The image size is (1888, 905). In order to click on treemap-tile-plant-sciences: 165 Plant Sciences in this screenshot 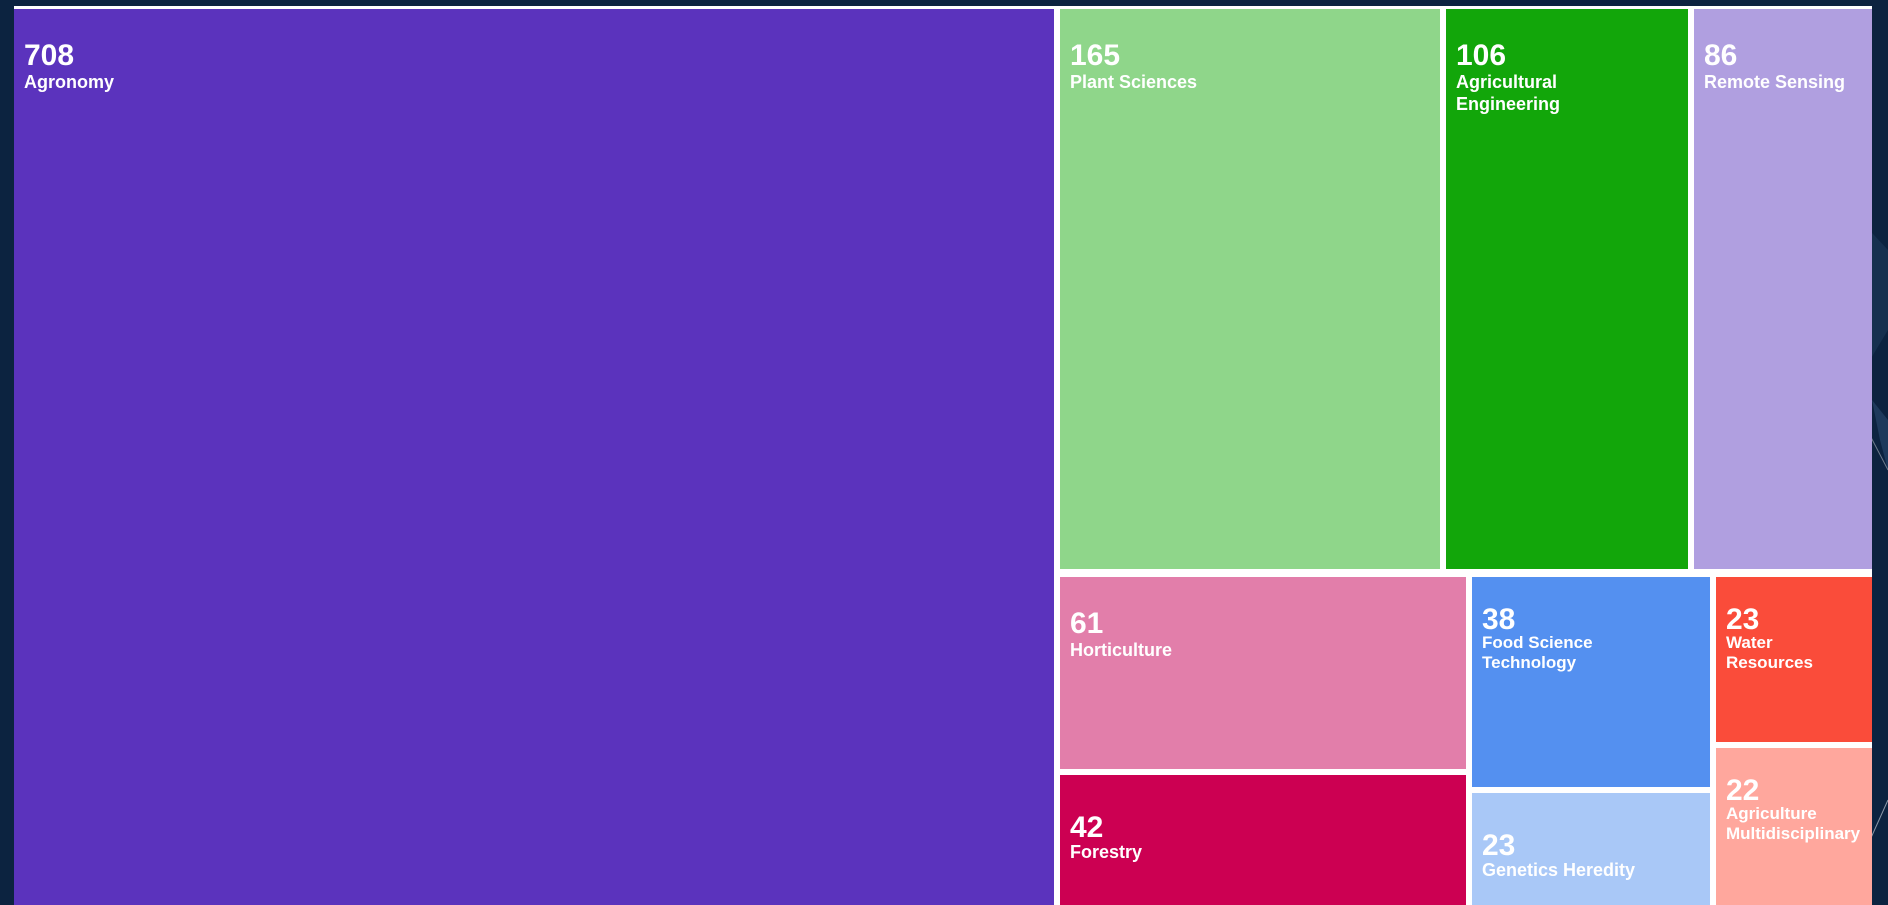, I will do `click(1250, 289)`.